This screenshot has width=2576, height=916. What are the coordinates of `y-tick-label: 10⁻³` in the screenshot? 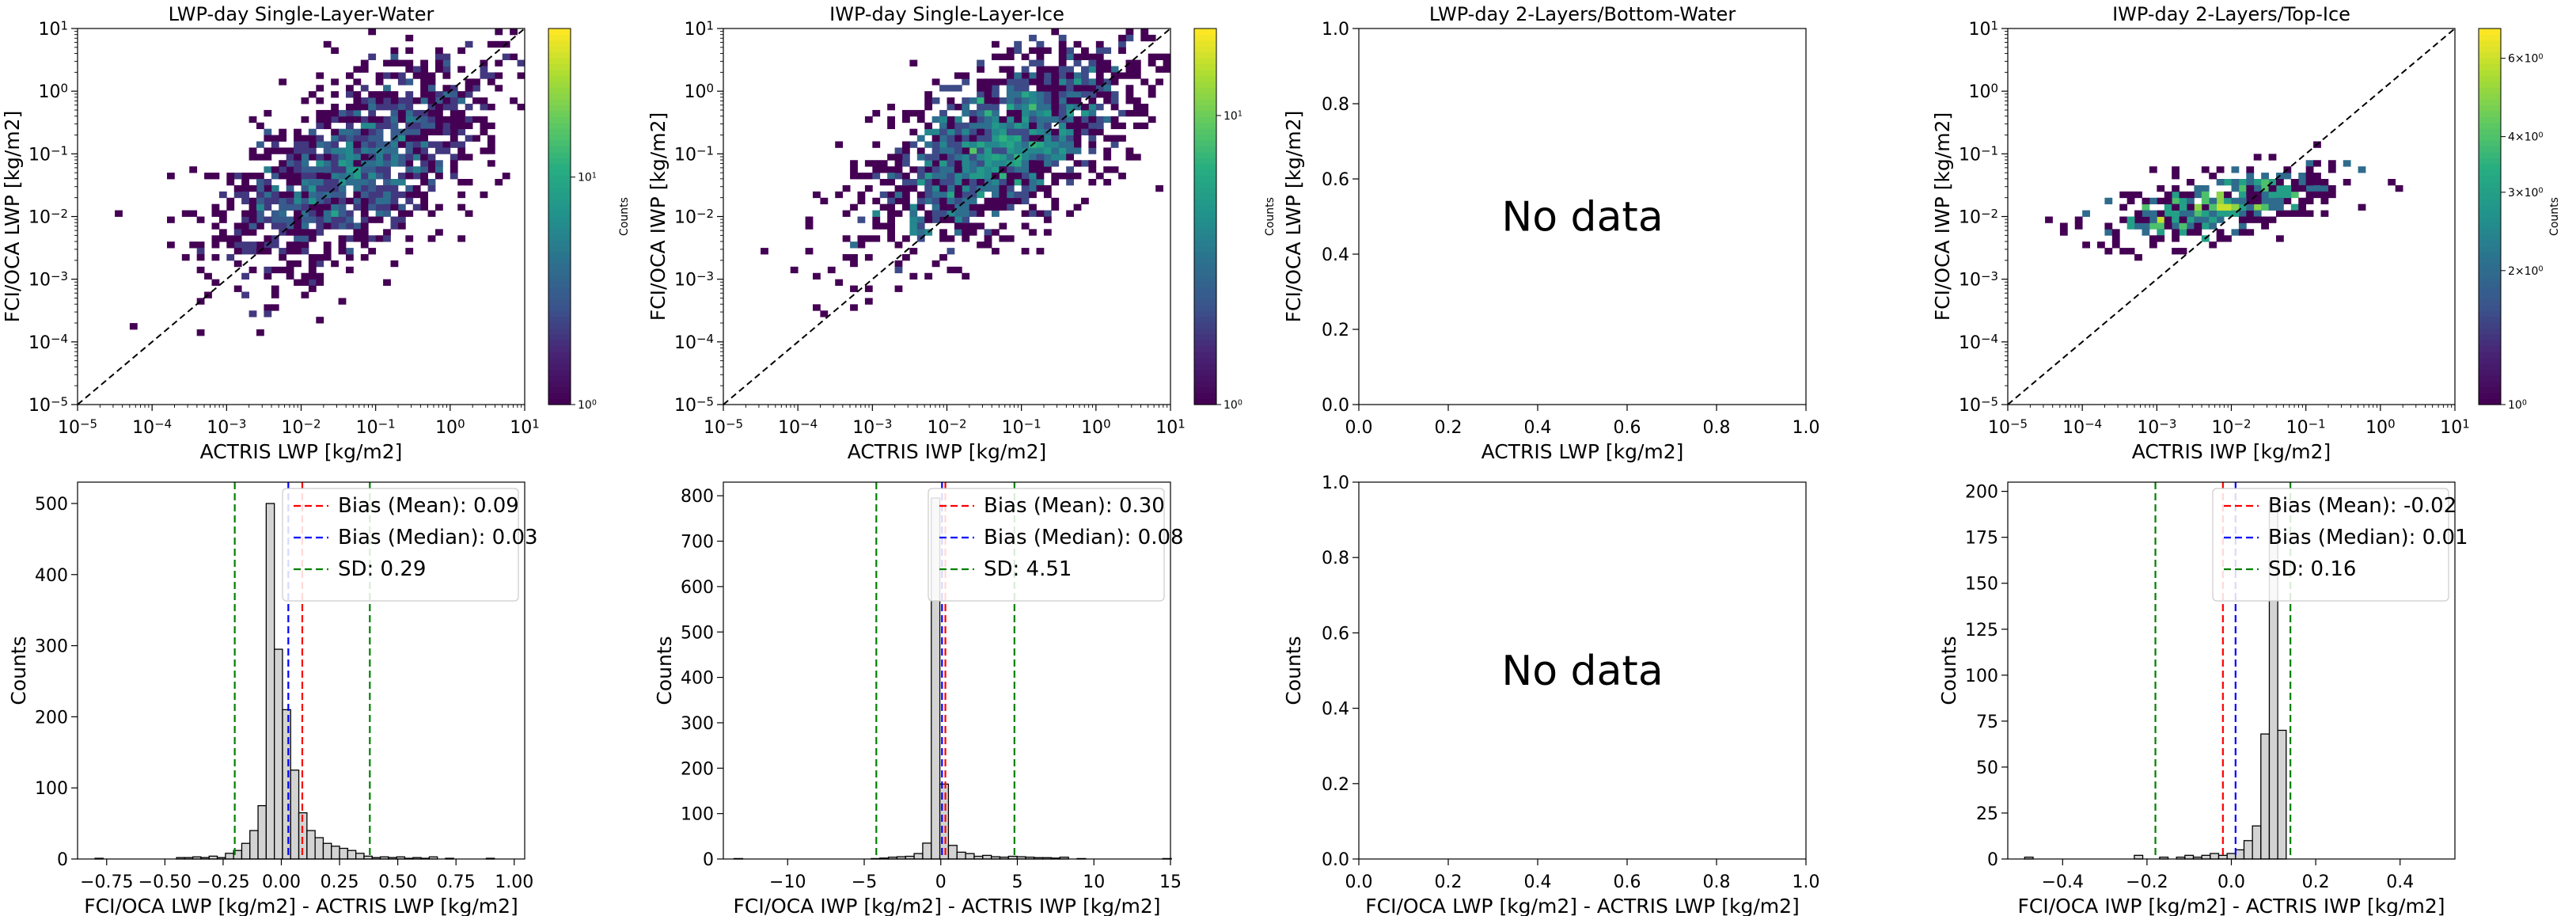 It's located at (1978, 280).